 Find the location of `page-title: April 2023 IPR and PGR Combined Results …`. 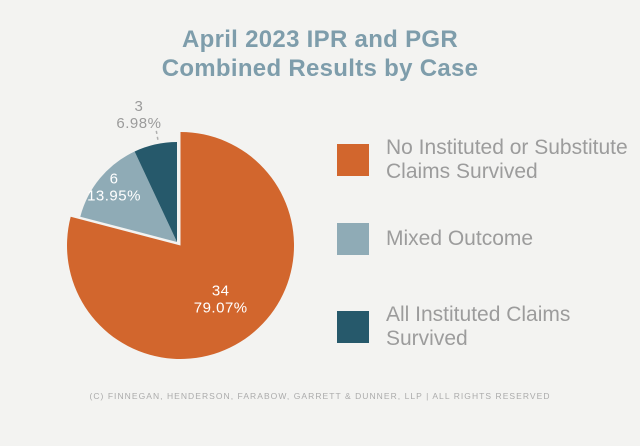

page-title: April 2023 IPR and PGR Combined Results … is located at coordinates (320, 54).